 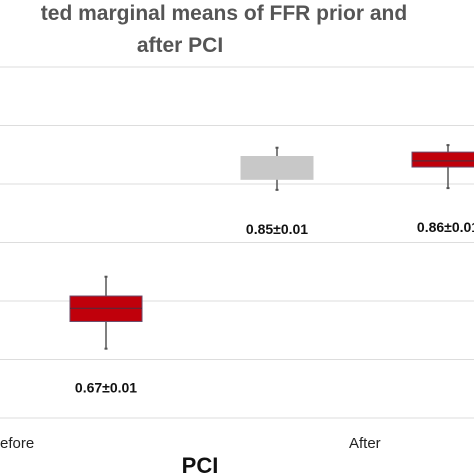 What do you see at coordinates (180, 45) in the screenshot?
I see `chart-title-line-2: after PCI` at bounding box center [180, 45].